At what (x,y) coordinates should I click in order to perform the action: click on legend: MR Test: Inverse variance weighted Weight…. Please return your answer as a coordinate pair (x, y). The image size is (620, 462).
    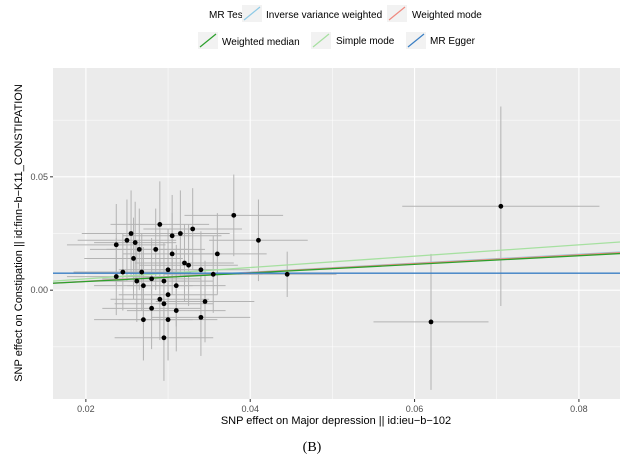
    Looking at the image, I should click on (340, 27).